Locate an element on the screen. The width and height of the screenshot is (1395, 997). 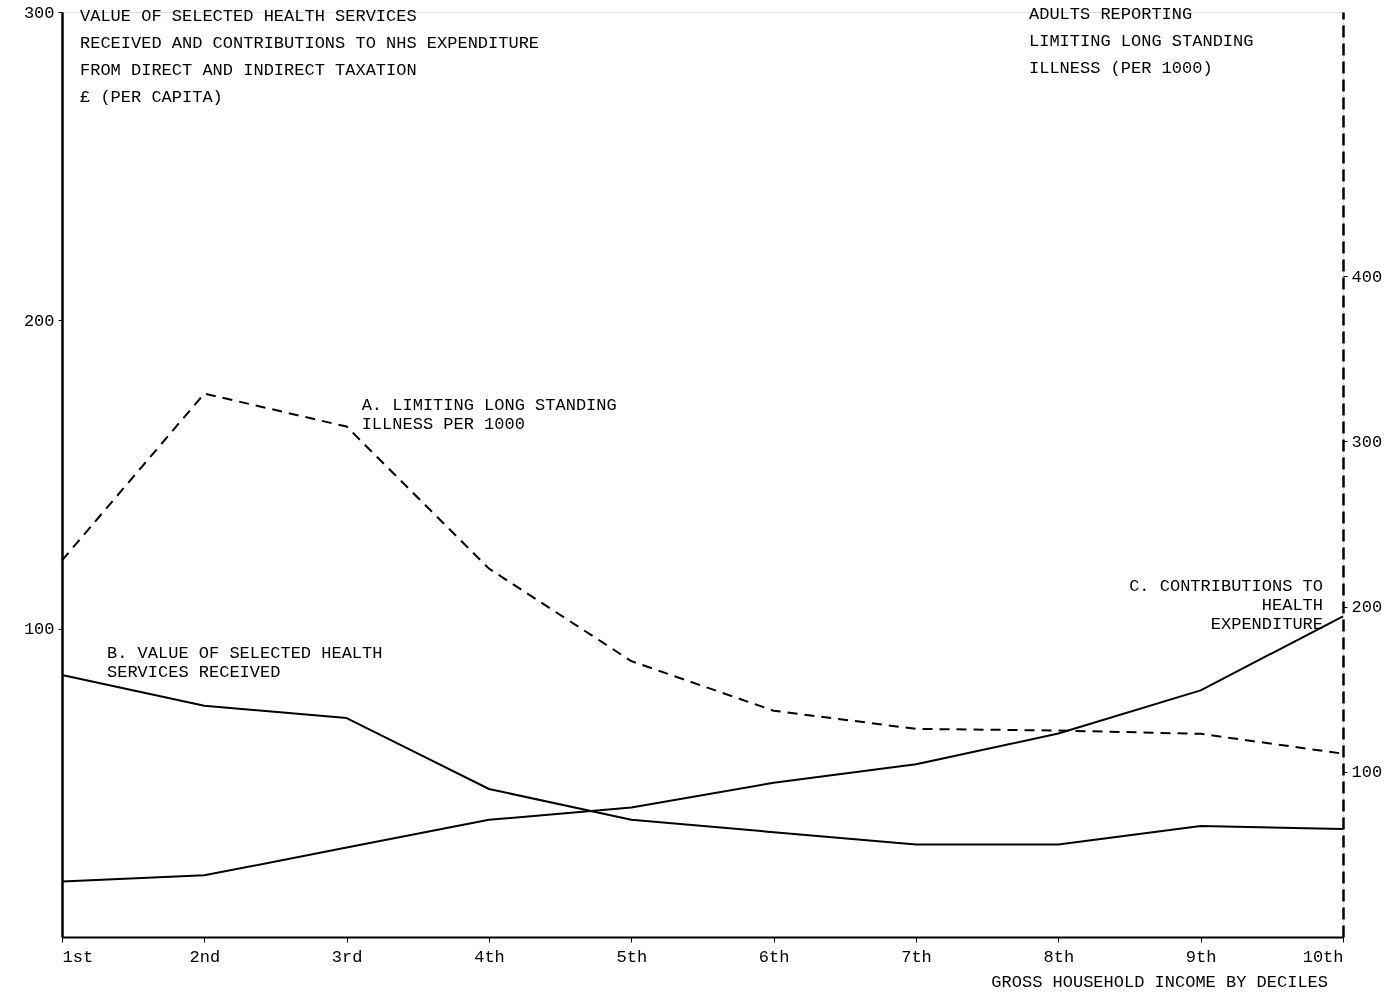
x-tick-label: 6th is located at coordinates (774, 957).